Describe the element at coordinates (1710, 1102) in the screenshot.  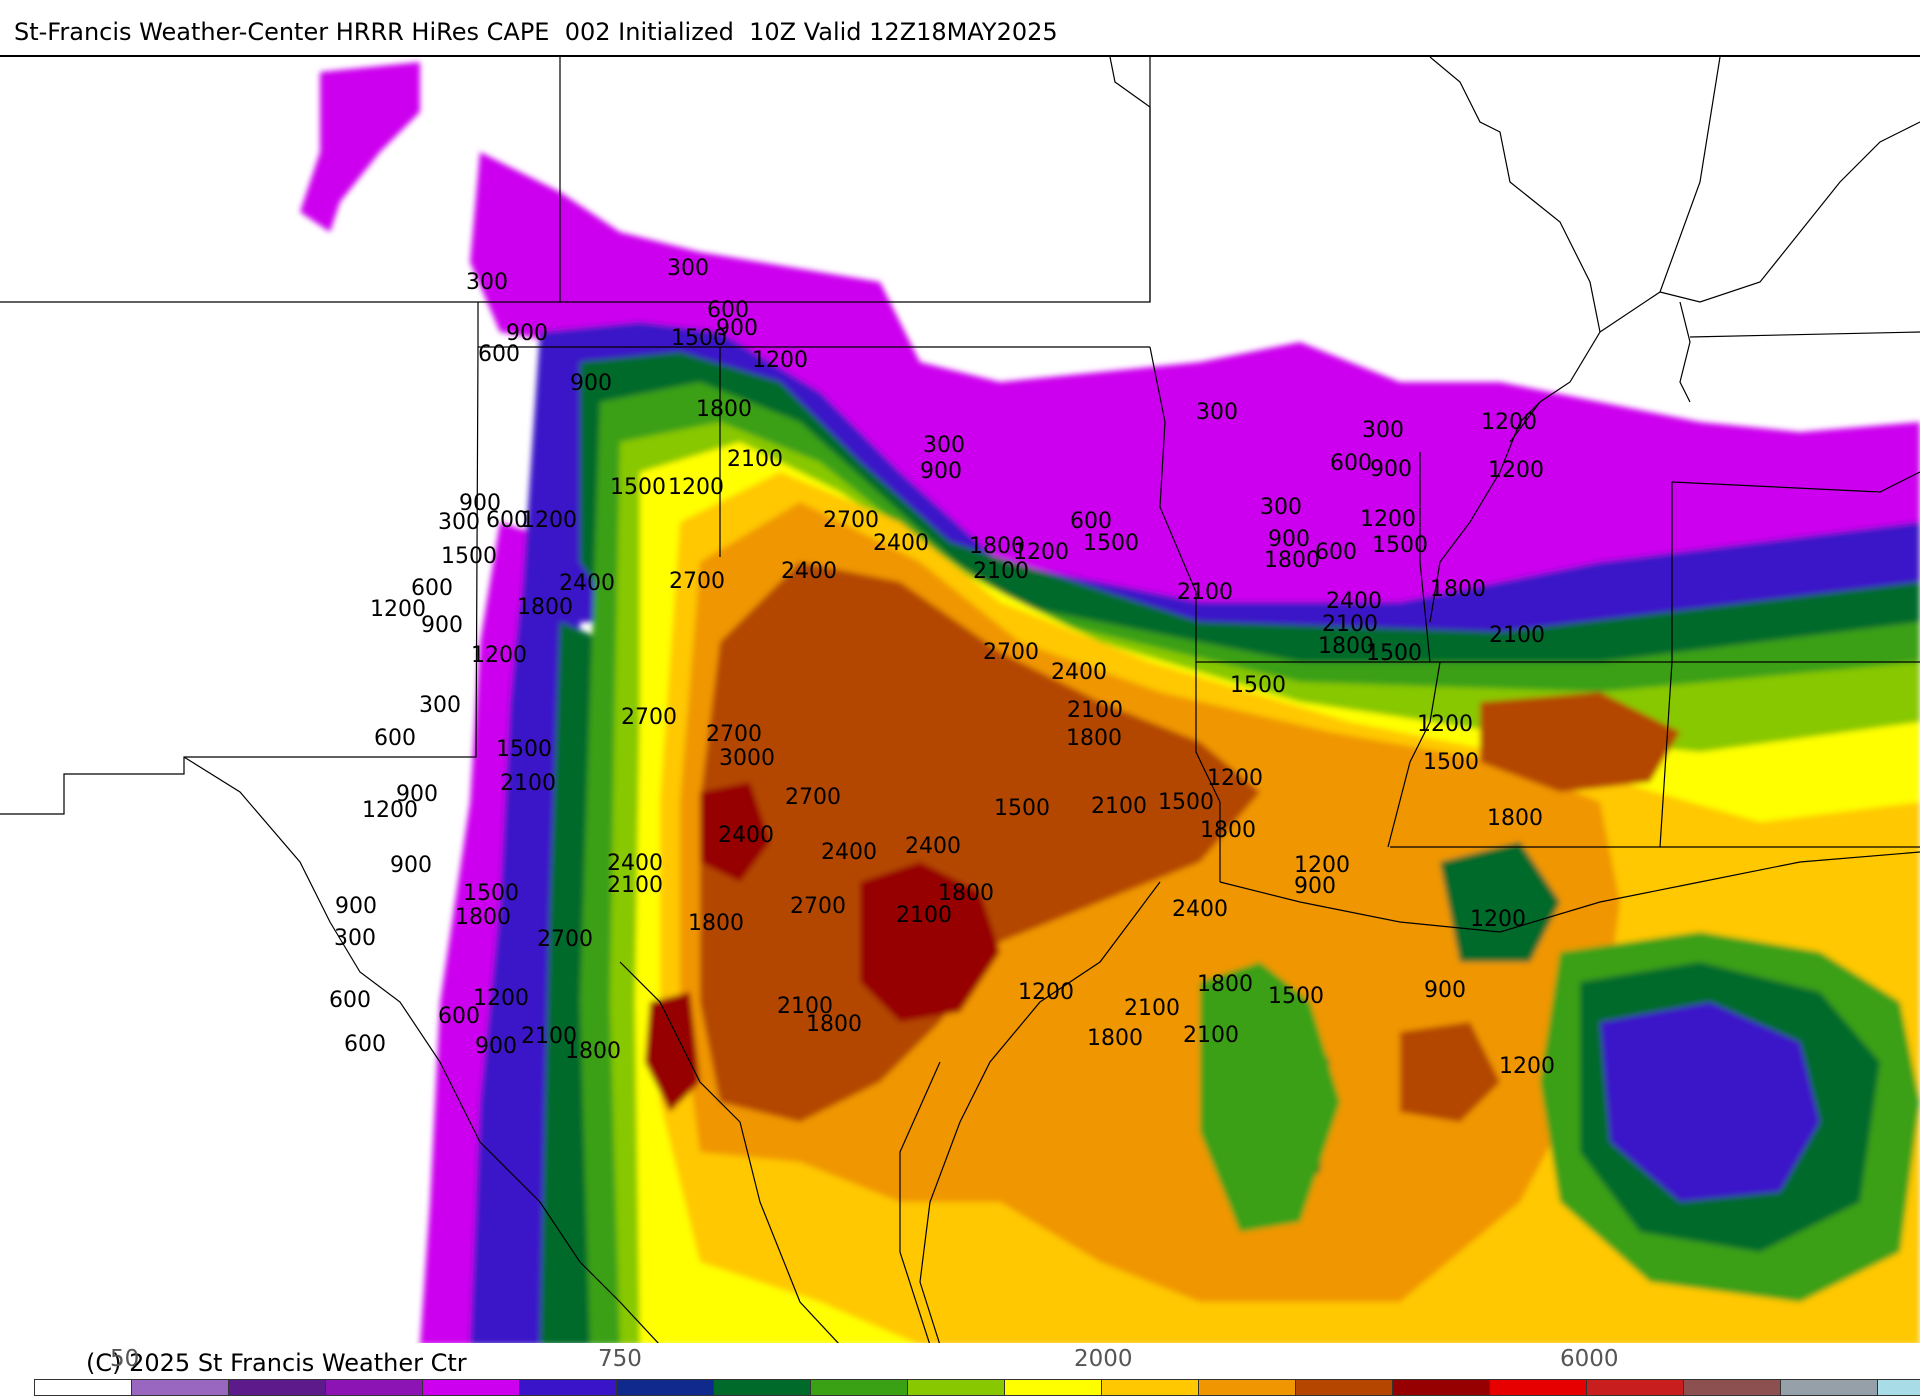
I see `cape-band-blue-gulf` at that location.